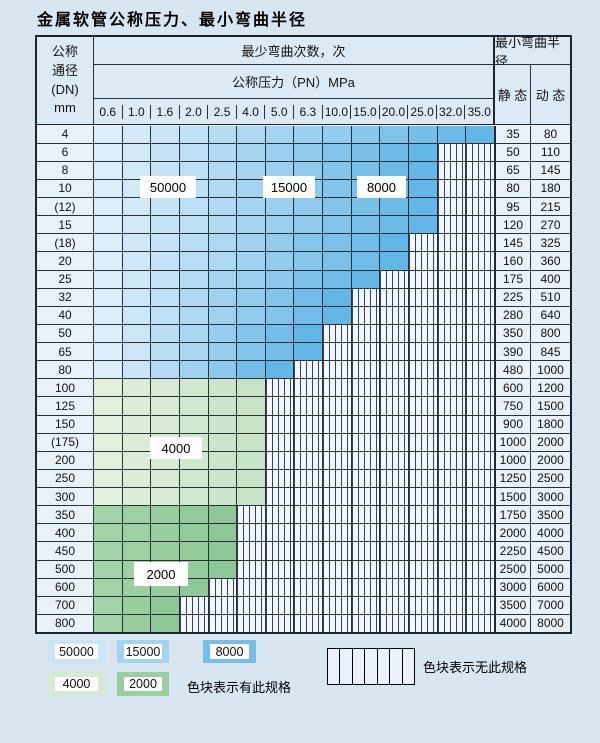 This screenshot has width=600, height=743. Describe the element at coordinates (222, 111) in the screenshot. I see `pressure-column-header: 2.5` at that location.